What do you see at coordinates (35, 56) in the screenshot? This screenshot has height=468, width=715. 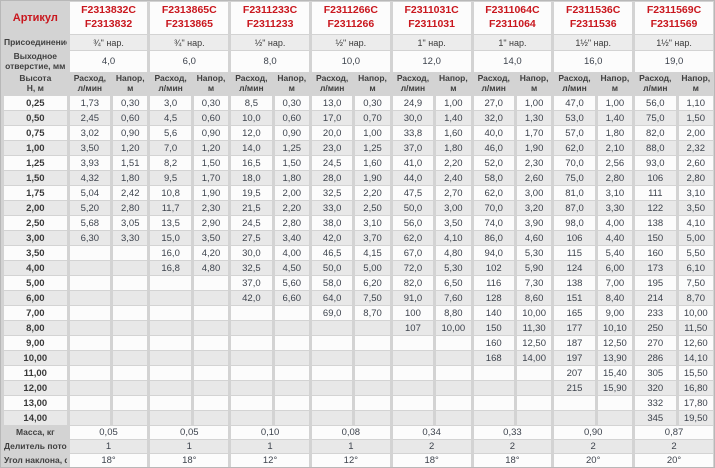 I see `outlet-row-label-text: Выходное` at bounding box center [35, 56].